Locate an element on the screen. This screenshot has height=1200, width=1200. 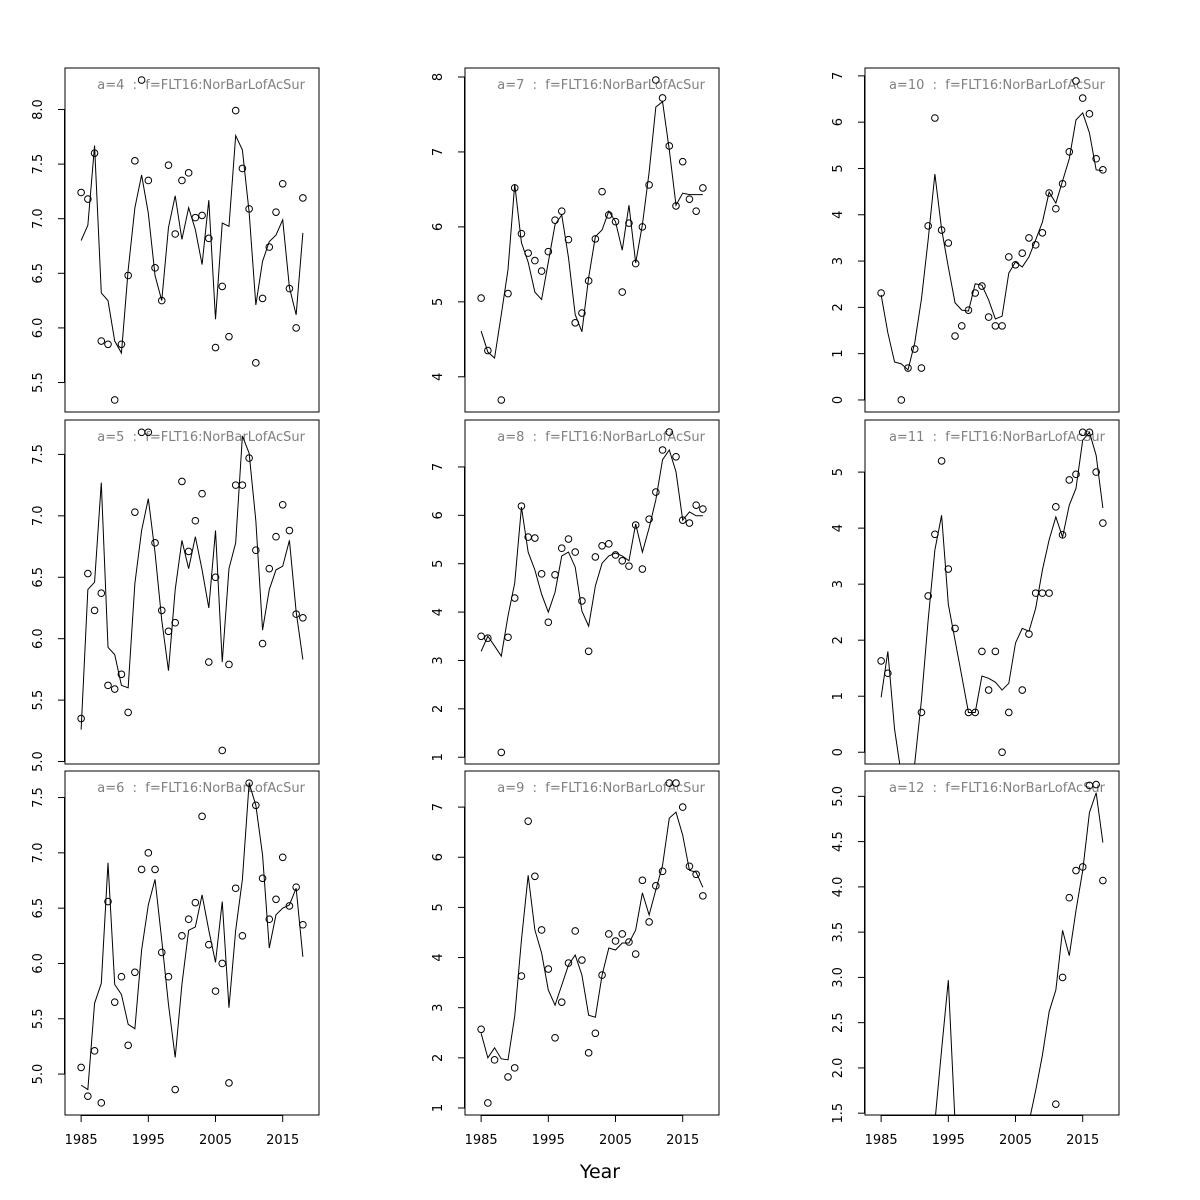
fitted-line is located at coordinates (592, 936).